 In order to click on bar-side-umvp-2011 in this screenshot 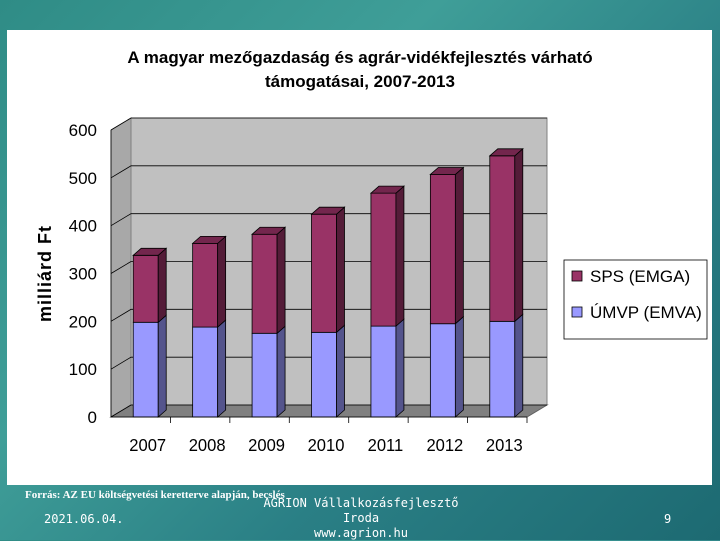, I will do `click(400, 368)`.